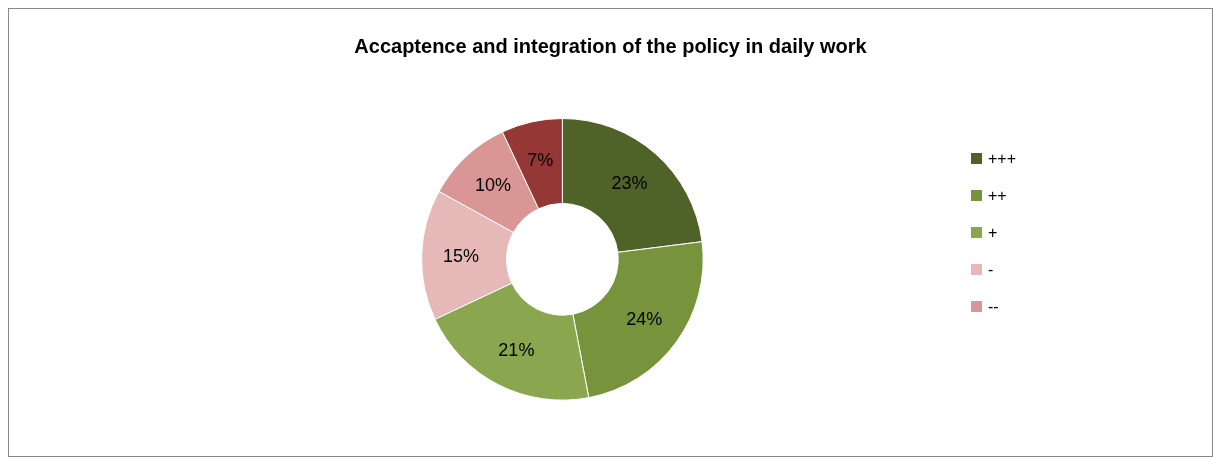  What do you see at coordinates (461, 256) in the screenshot?
I see `data-label: 15%` at bounding box center [461, 256].